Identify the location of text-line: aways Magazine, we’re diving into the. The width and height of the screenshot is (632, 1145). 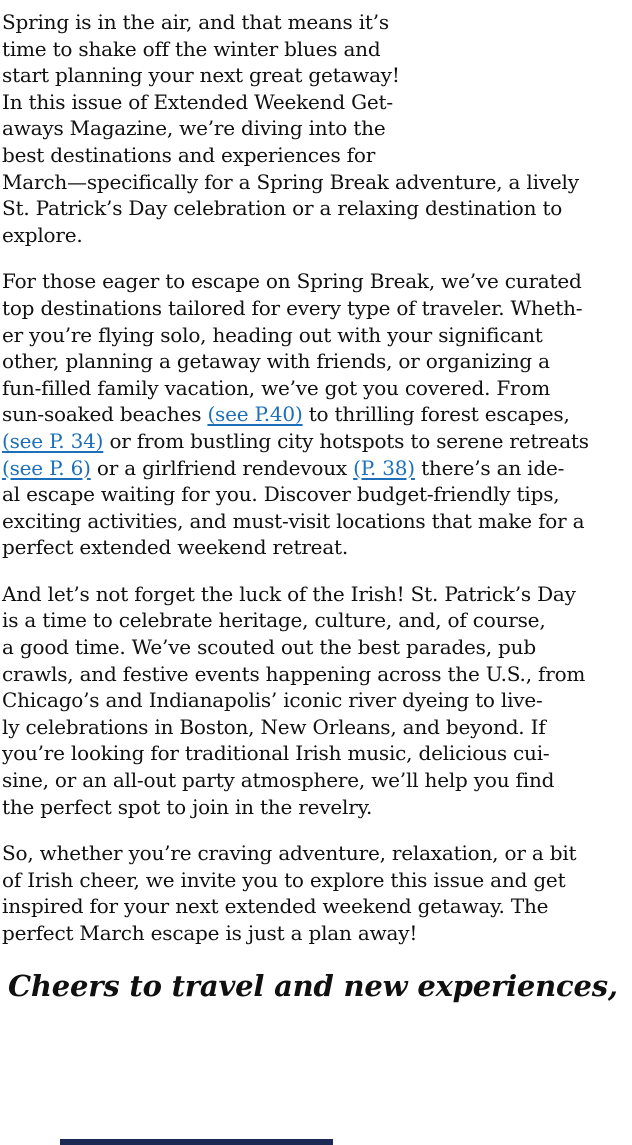
(317, 128).